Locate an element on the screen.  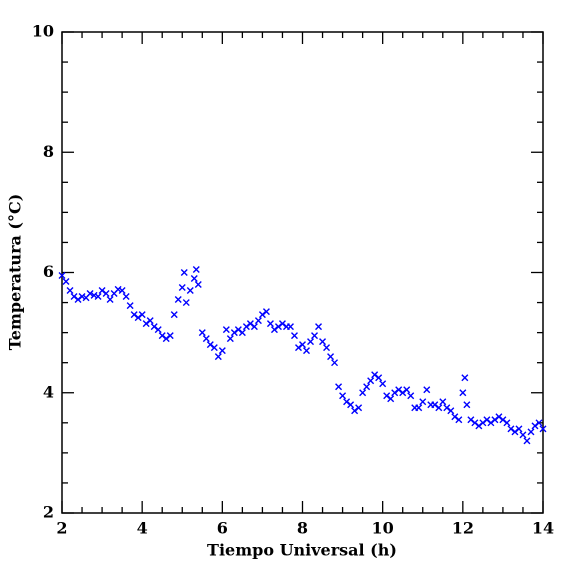
x-axis-label: Tiempo Universal (h) is located at coordinates (302, 550).